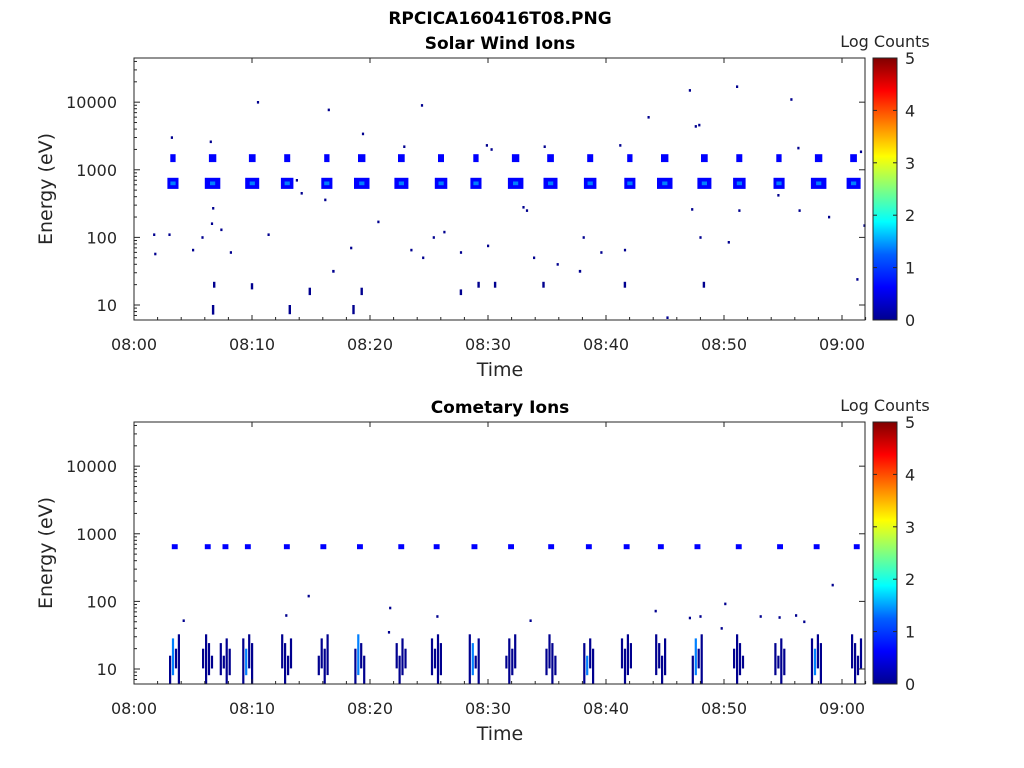 Image resolution: width=1024 pixels, height=768 pixels. What do you see at coordinates (516, 614) in the screenshot?
I see `data-layer-cometary` at bounding box center [516, 614].